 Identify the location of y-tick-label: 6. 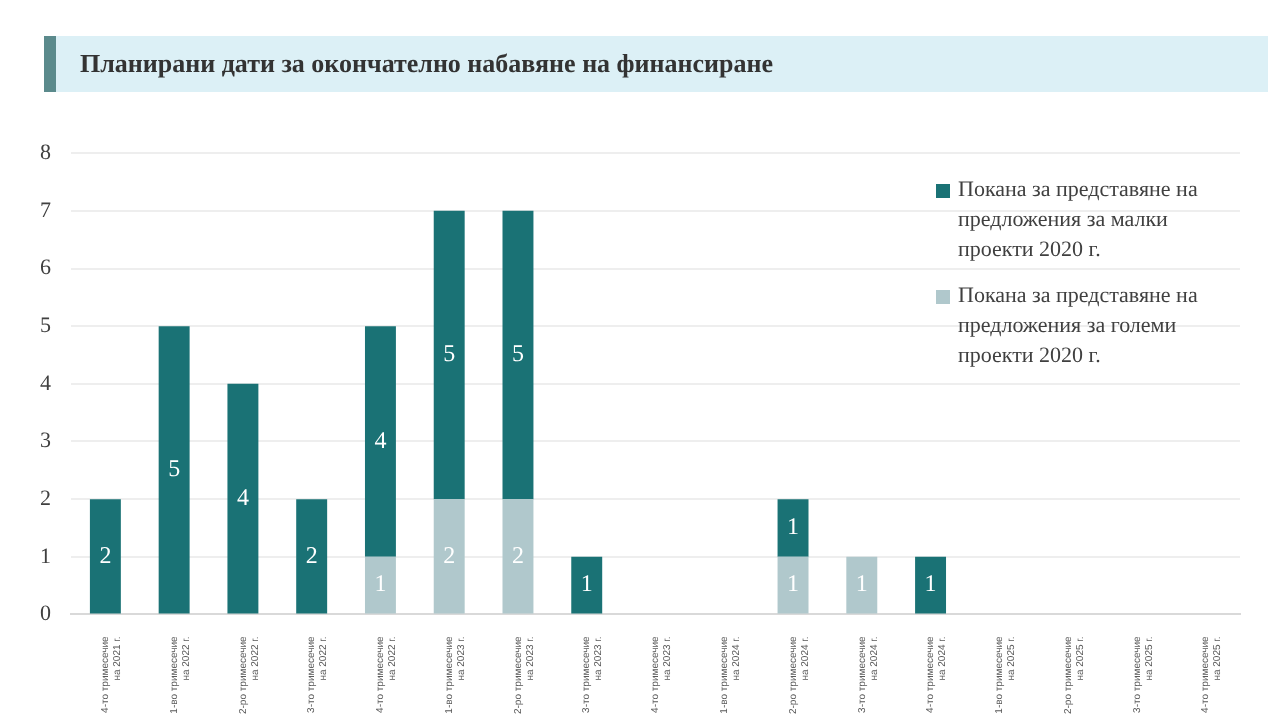
(46, 268).